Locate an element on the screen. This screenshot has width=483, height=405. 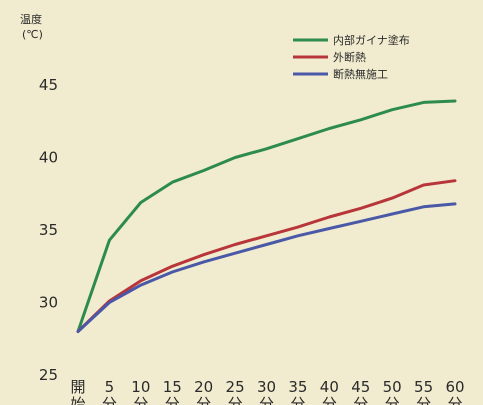
y-axis-unit: (℃) is located at coordinates (32, 34).